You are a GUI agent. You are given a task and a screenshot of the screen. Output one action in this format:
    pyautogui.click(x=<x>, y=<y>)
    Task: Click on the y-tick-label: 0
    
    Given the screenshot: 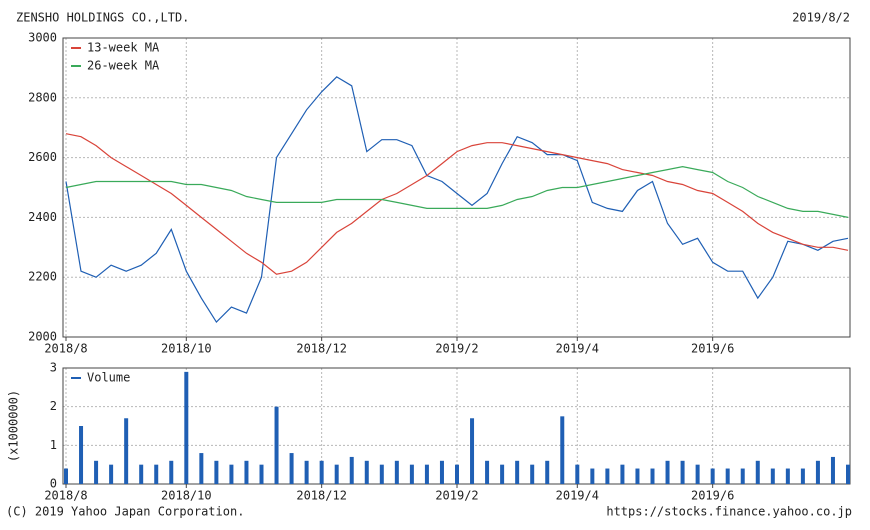 What is the action you would take?
    pyautogui.click(x=53, y=484)
    